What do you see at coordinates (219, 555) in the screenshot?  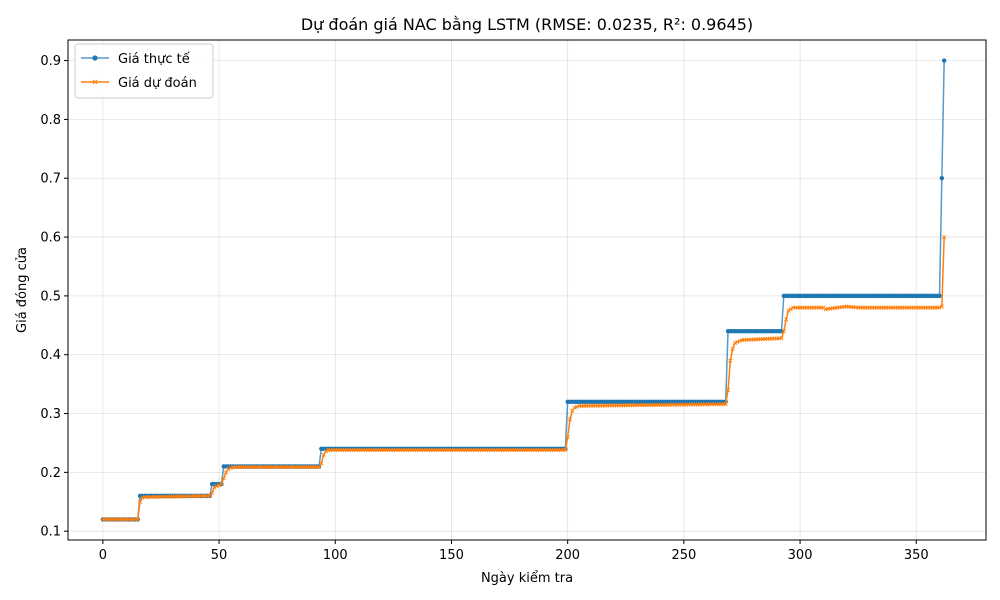 I see `x-tick-label: 50` at bounding box center [219, 555].